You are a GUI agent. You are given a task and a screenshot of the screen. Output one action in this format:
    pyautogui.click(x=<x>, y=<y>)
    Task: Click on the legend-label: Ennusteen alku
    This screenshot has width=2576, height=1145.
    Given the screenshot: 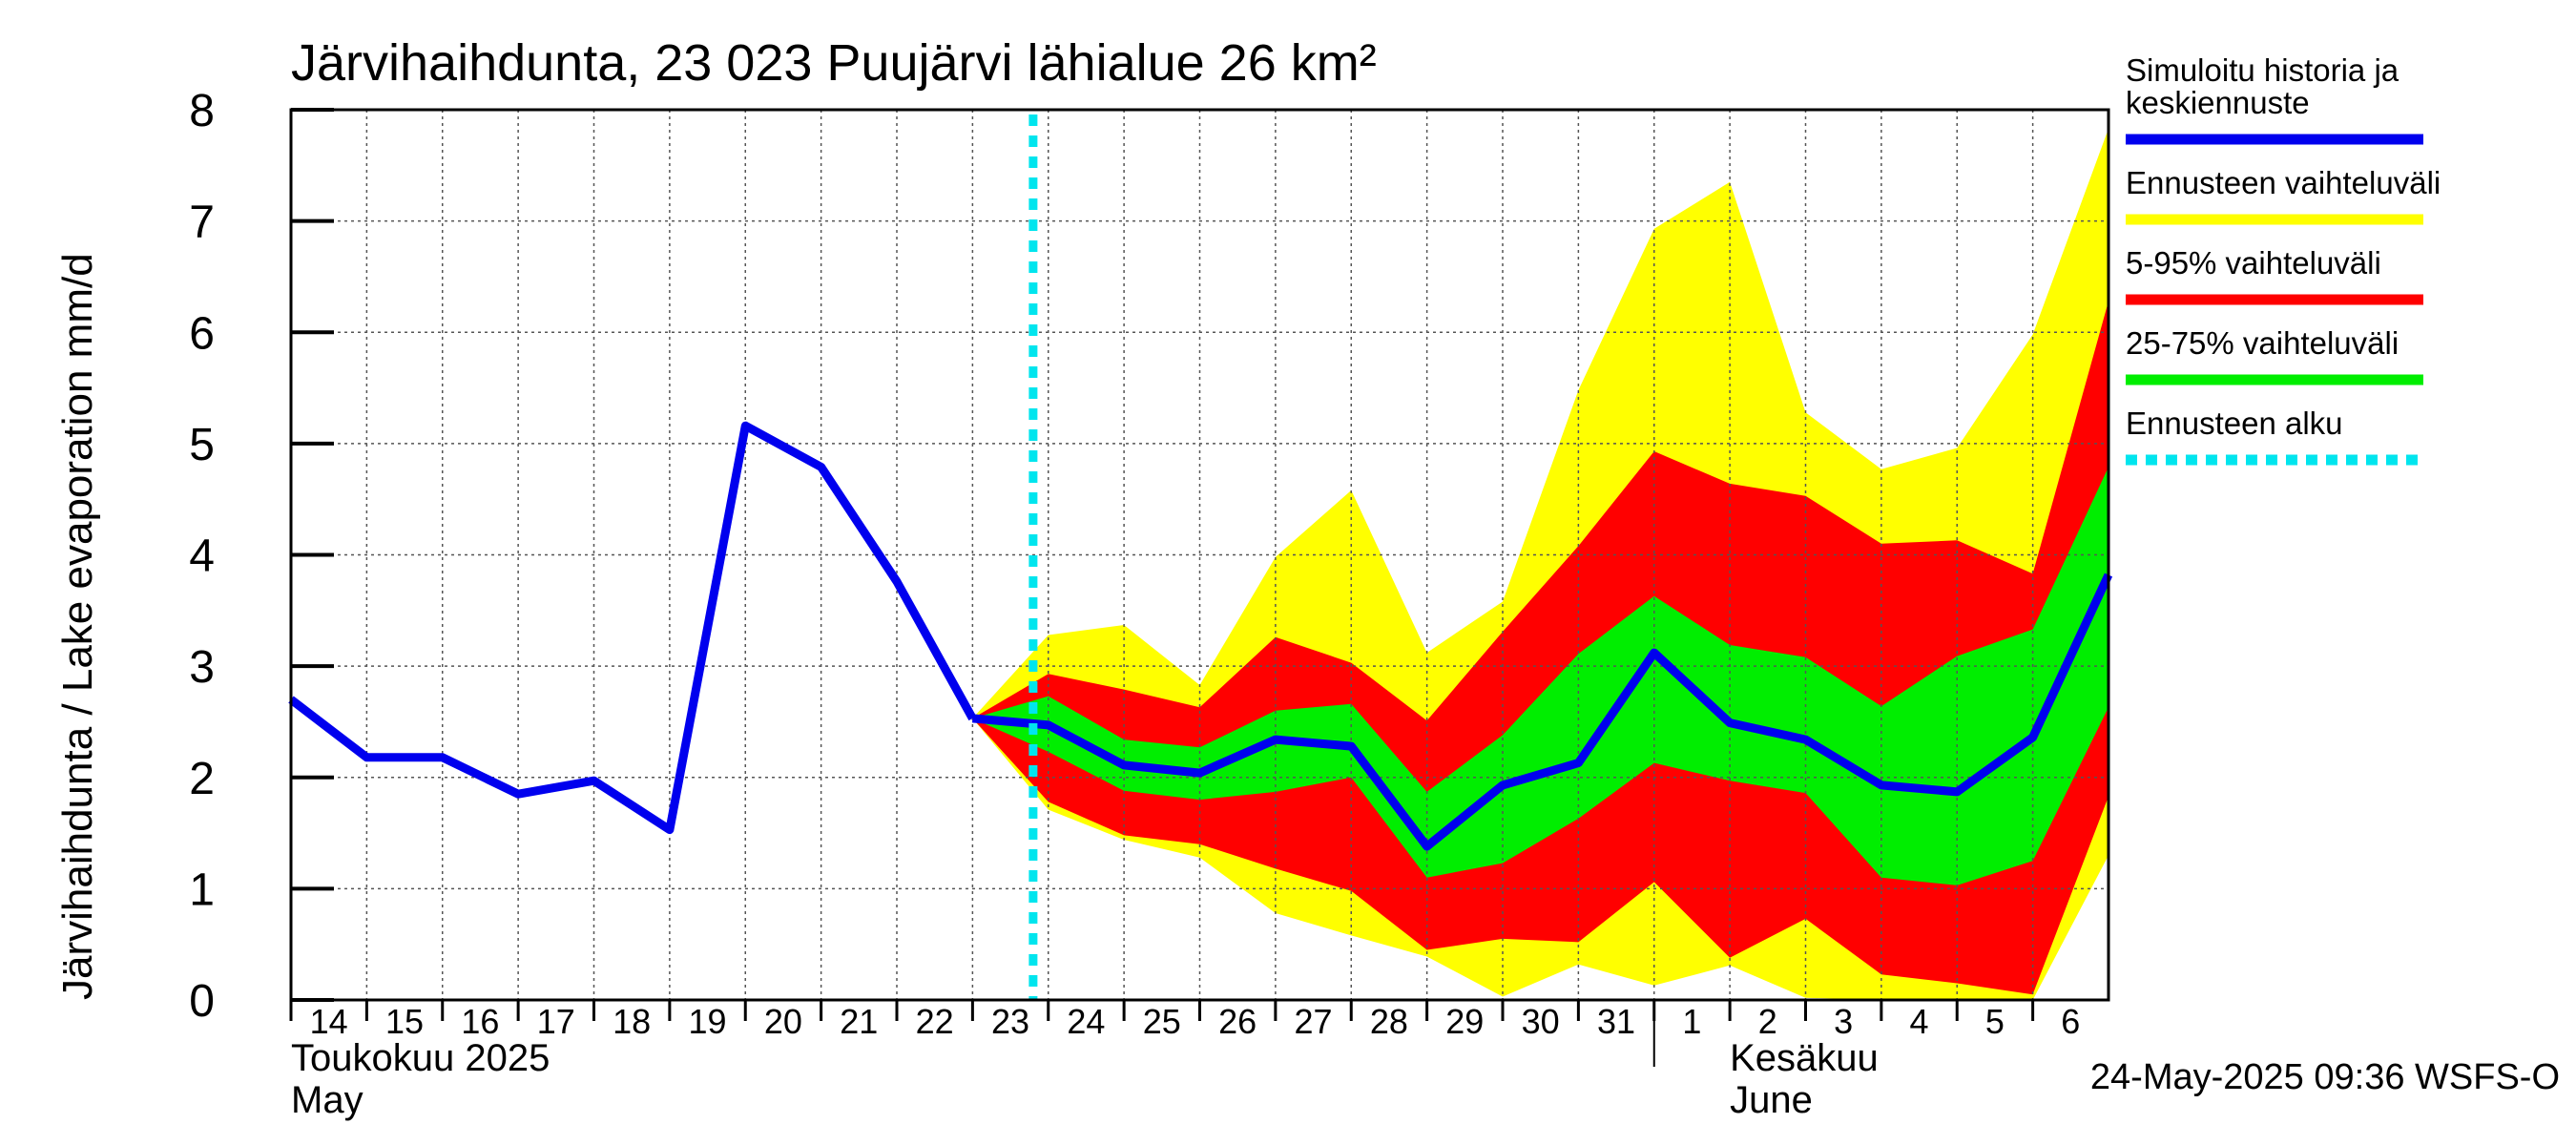 What is the action you would take?
    pyautogui.click(x=2234, y=423)
    